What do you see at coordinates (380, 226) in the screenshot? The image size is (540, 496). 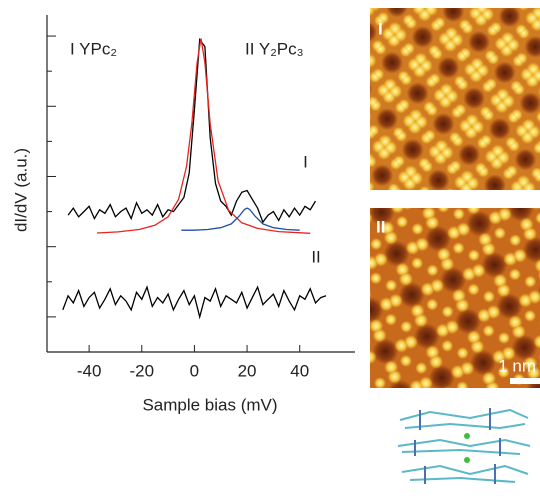 I see `panel-label: II` at bounding box center [380, 226].